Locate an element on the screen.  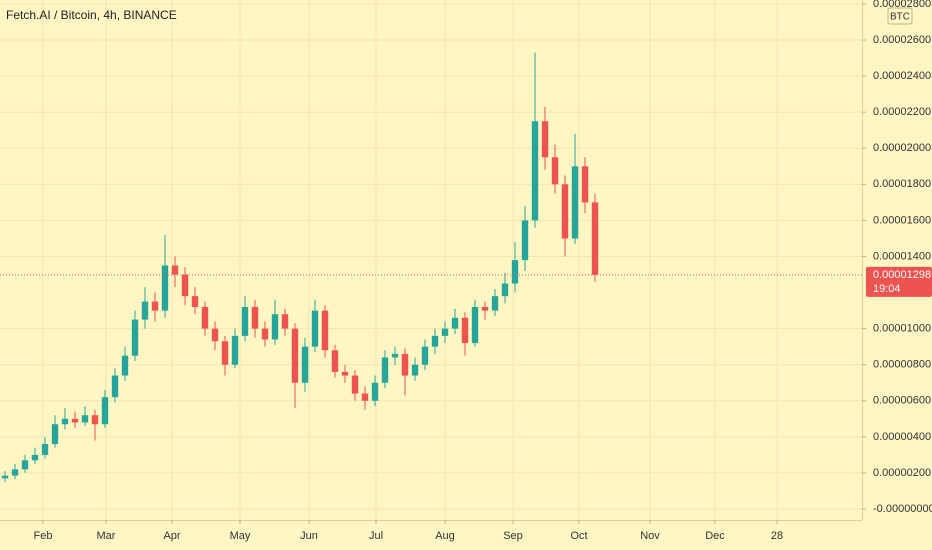
last-price-box is located at coordinates (899, 281).